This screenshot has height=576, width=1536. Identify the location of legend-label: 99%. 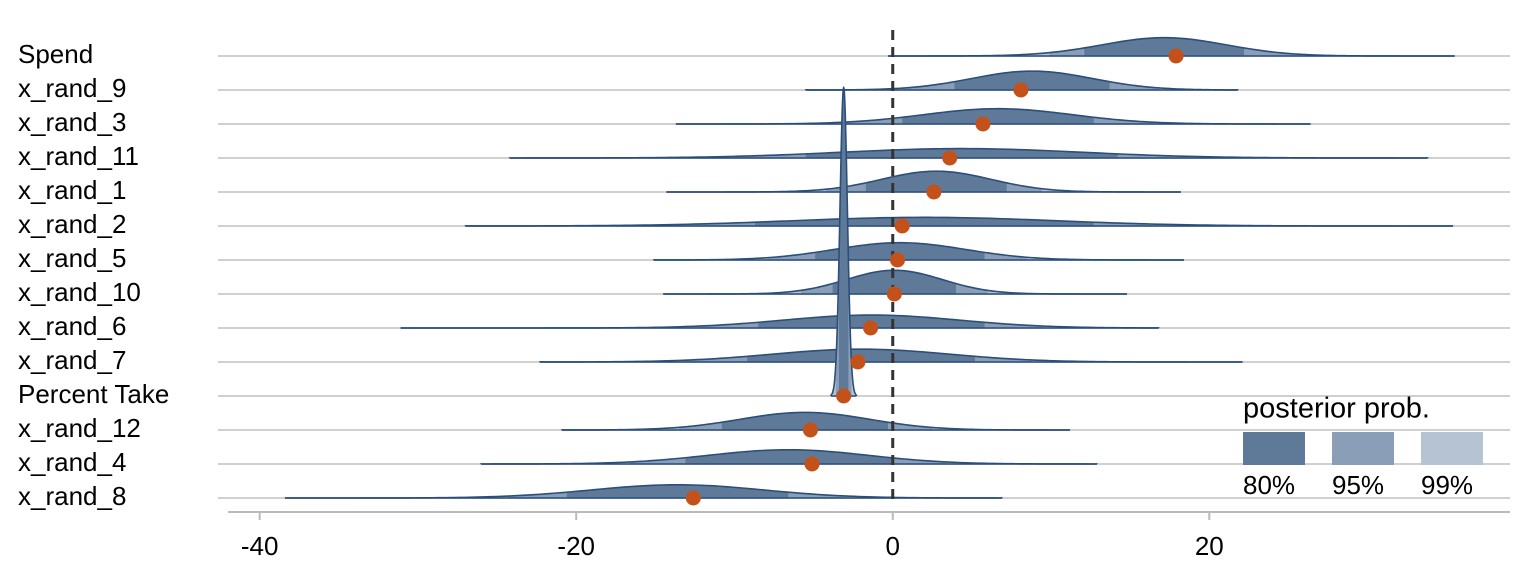
(1447, 485).